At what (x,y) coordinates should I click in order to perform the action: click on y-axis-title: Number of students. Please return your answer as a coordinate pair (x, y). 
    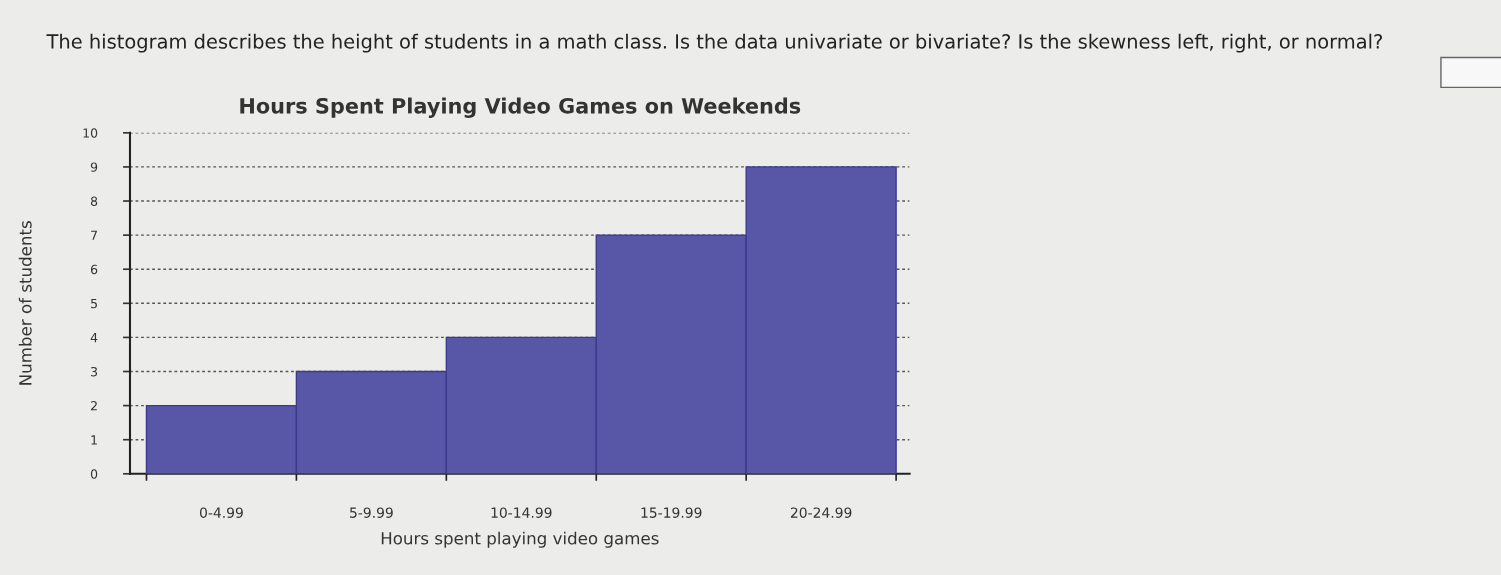
    Looking at the image, I should click on (25, 303).